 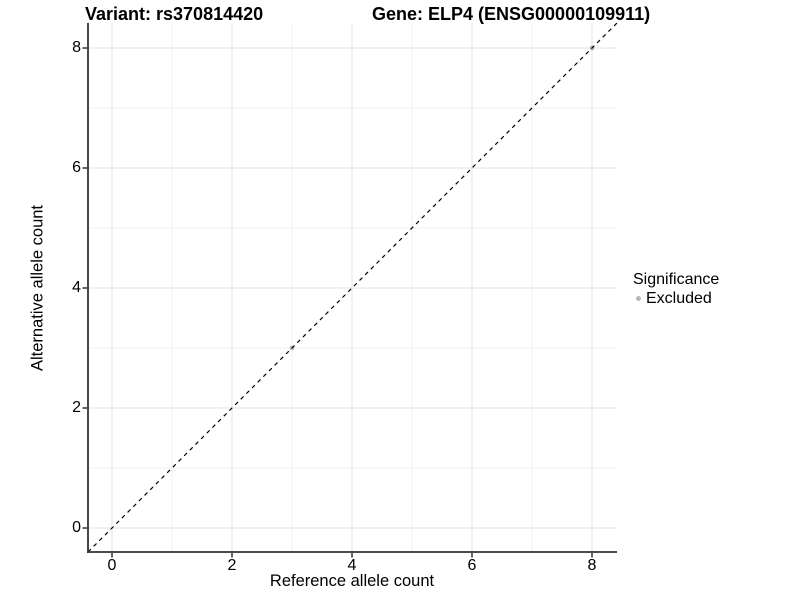 What do you see at coordinates (76, 167) in the screenshot?
I see `y-tick-label: 6` at bounding box center [76, 167].